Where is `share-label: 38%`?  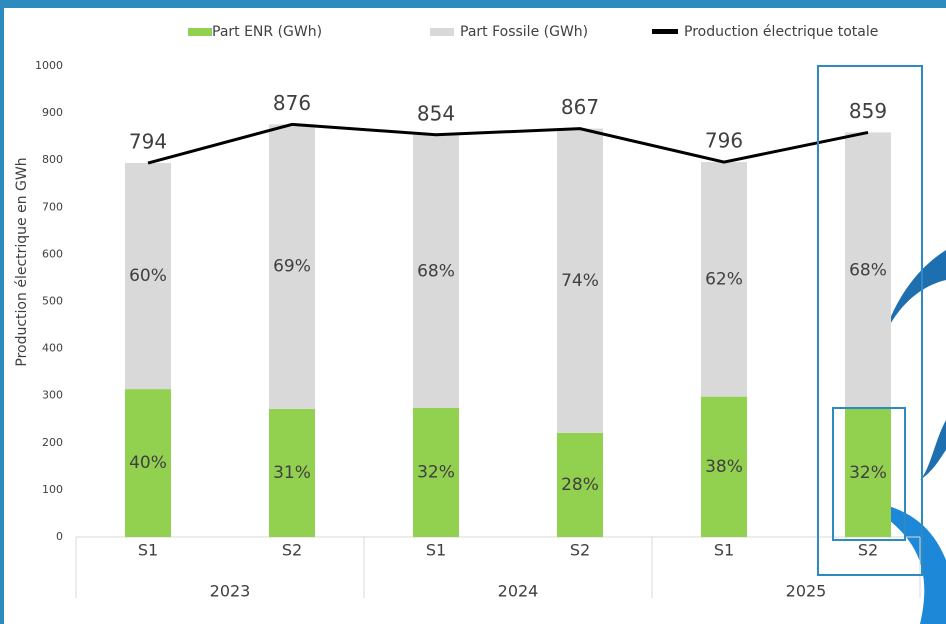 share-label: 38% is located at coordinates (724, 467).